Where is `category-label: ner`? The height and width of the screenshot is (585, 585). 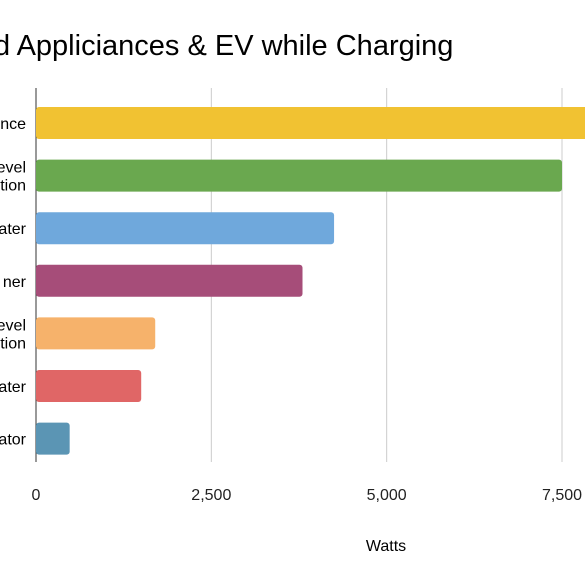
category-label: ner is located at coordinates (15, 282).